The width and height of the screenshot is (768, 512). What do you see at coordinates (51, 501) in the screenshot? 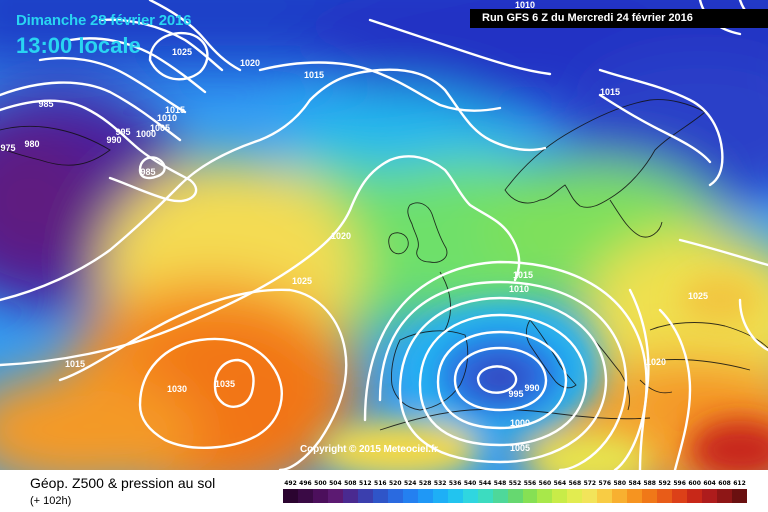
I see `legend-subtitle: (+ 102h)` at bounding box center [51, 501].